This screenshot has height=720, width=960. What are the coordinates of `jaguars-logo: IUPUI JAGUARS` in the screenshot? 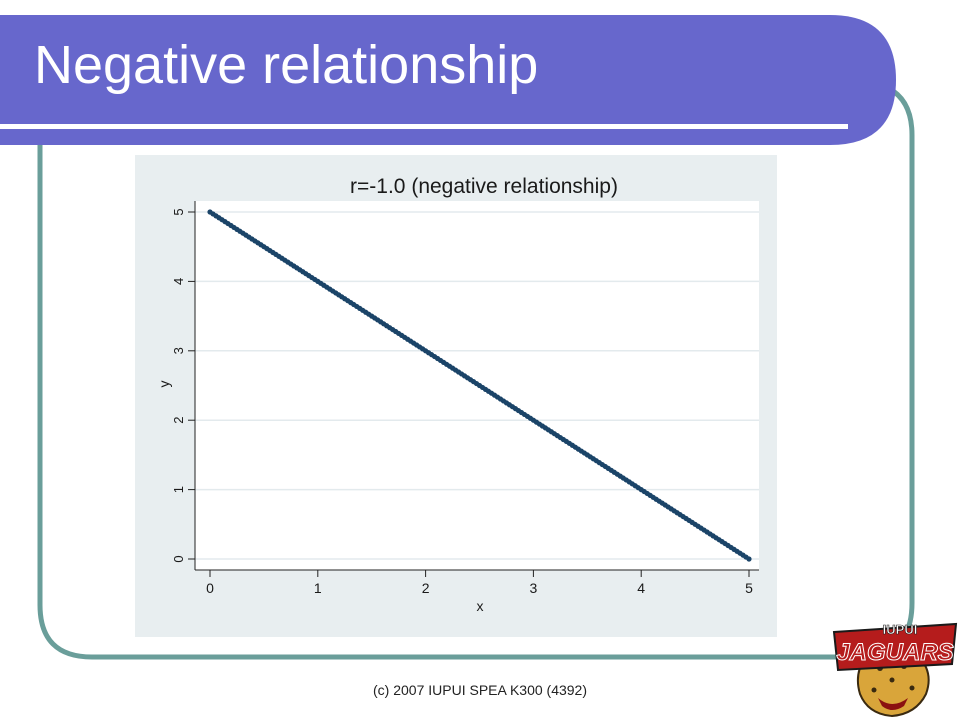 It's located at (895, 670).